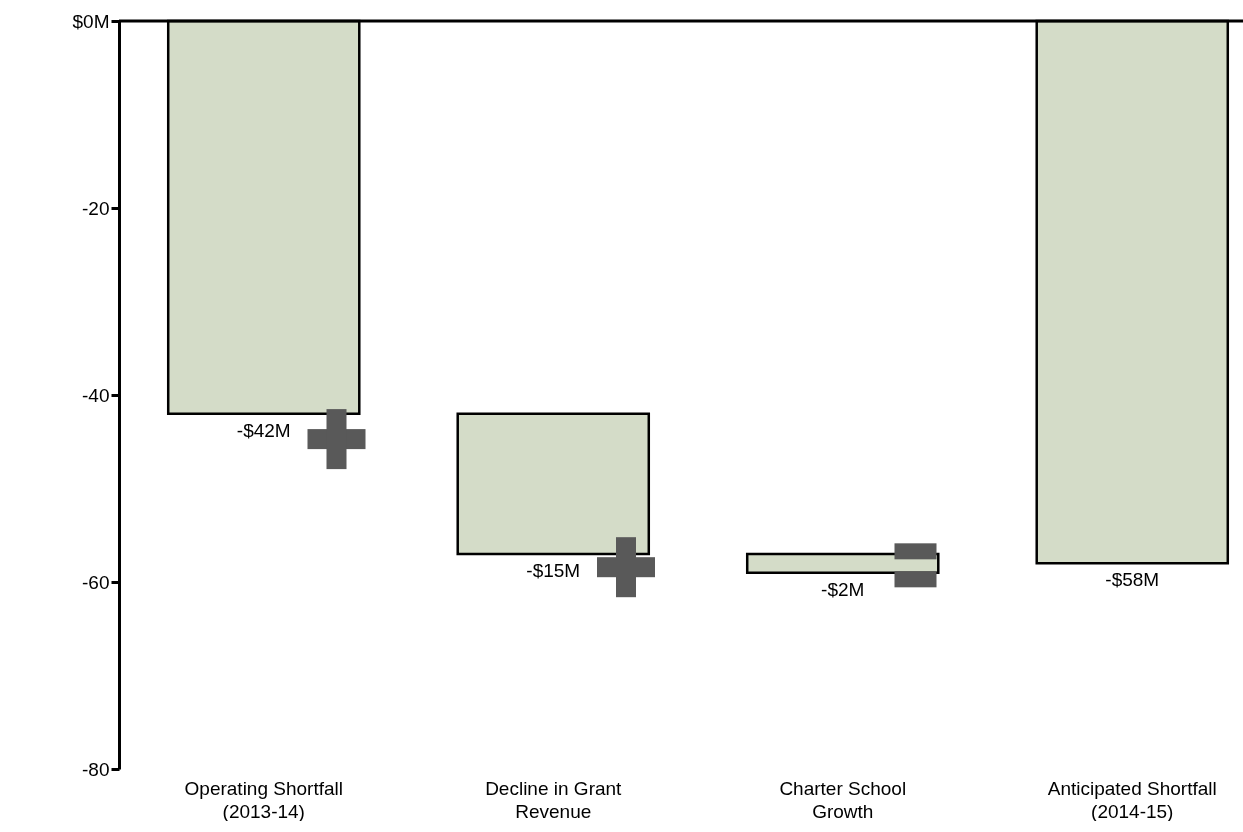  Describe the element at coordinates (553, 570) in the screenshot. I see `data-label: -$15M` at that location.